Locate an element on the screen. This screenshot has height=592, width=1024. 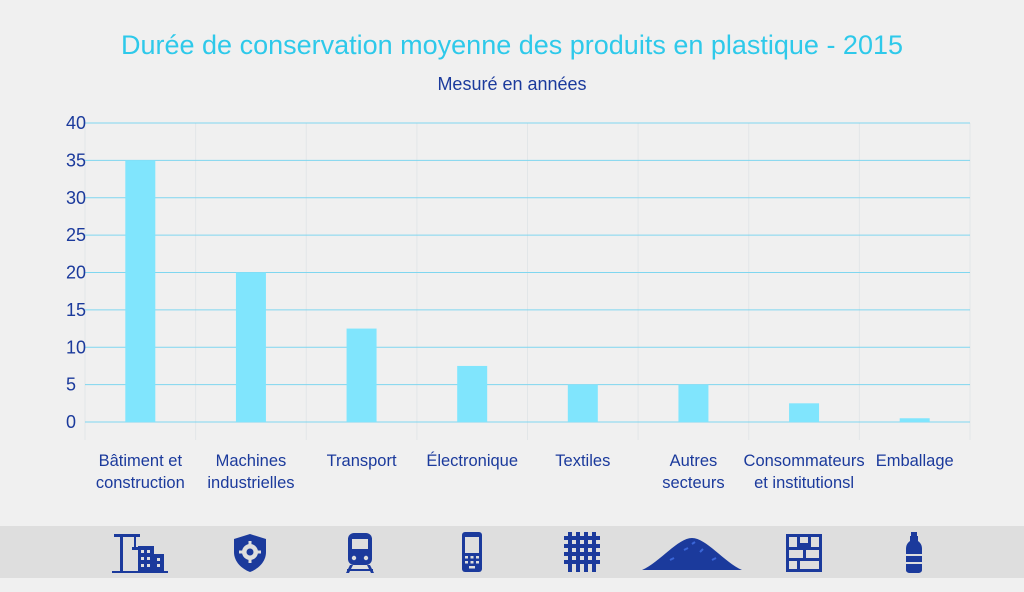
x-tick-label-line: Transport is located at coordinates (361, 461).